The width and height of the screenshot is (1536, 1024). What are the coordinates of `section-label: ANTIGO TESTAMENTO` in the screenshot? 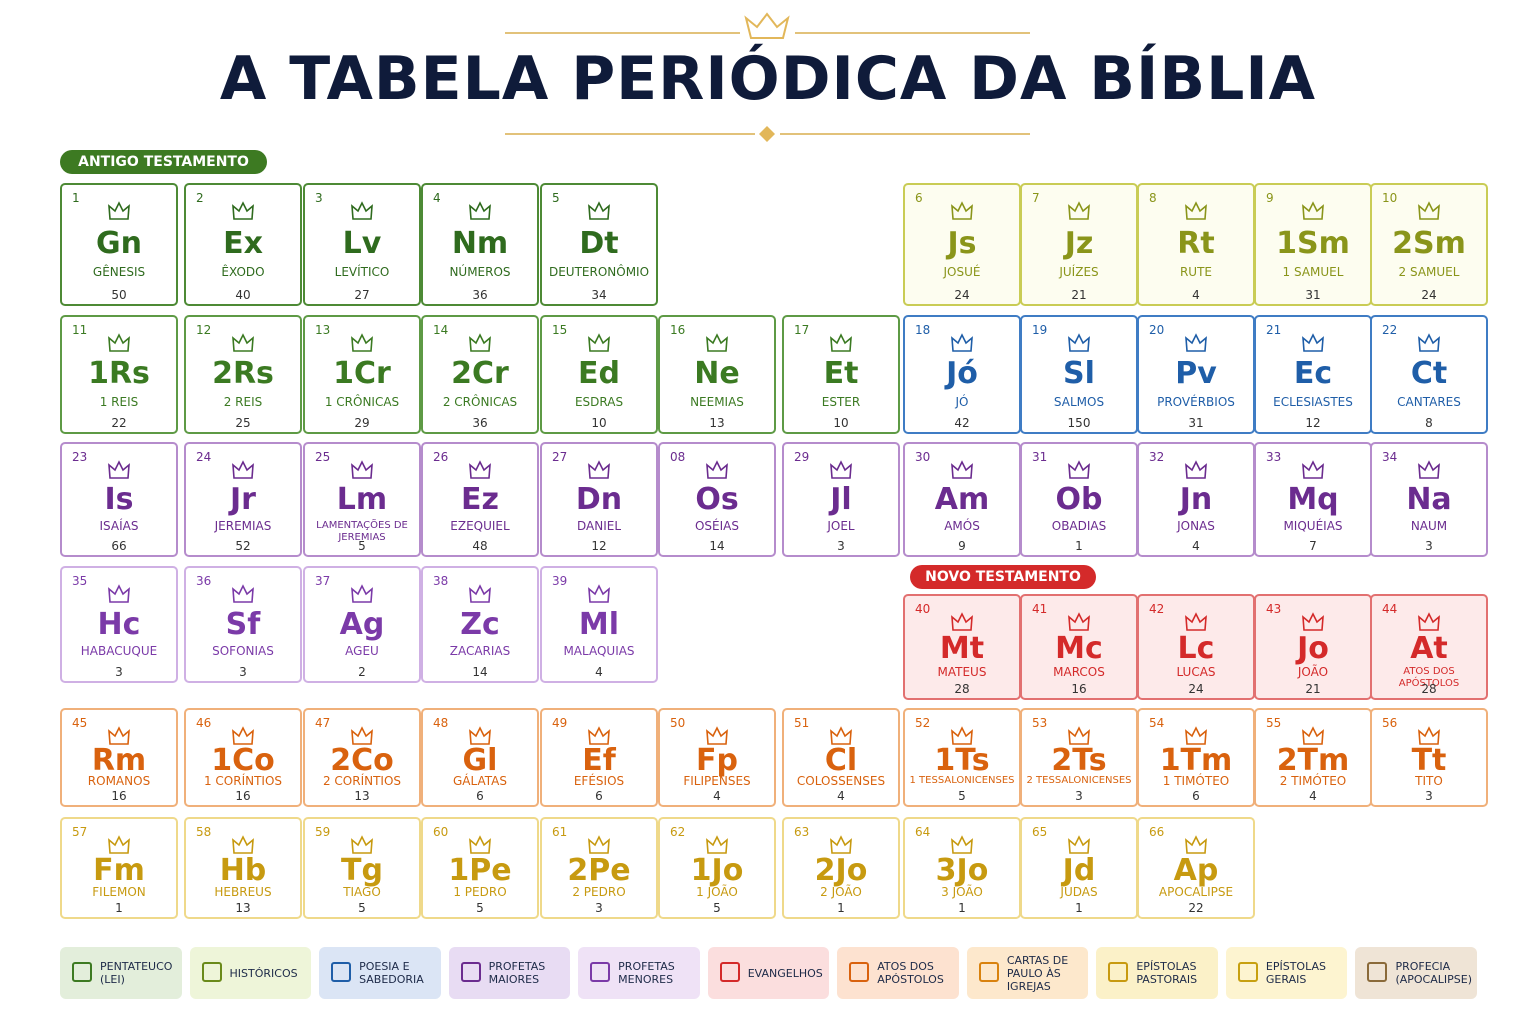 It's located at (163, 162).